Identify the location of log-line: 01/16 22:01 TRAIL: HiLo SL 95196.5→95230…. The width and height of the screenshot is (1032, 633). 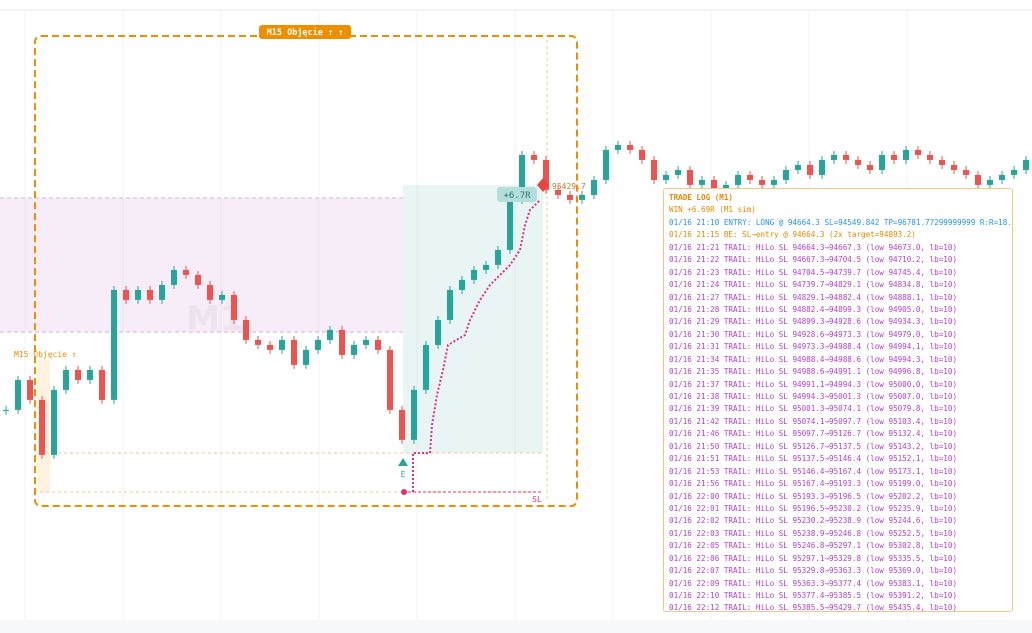
(813, 508).